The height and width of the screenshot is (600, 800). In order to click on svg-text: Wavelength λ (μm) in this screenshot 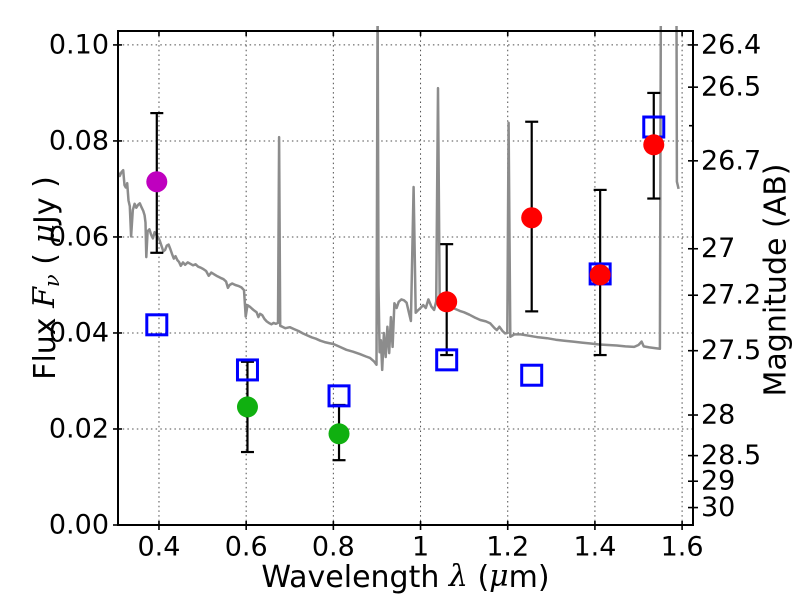, I will do `click(405, 577)`.